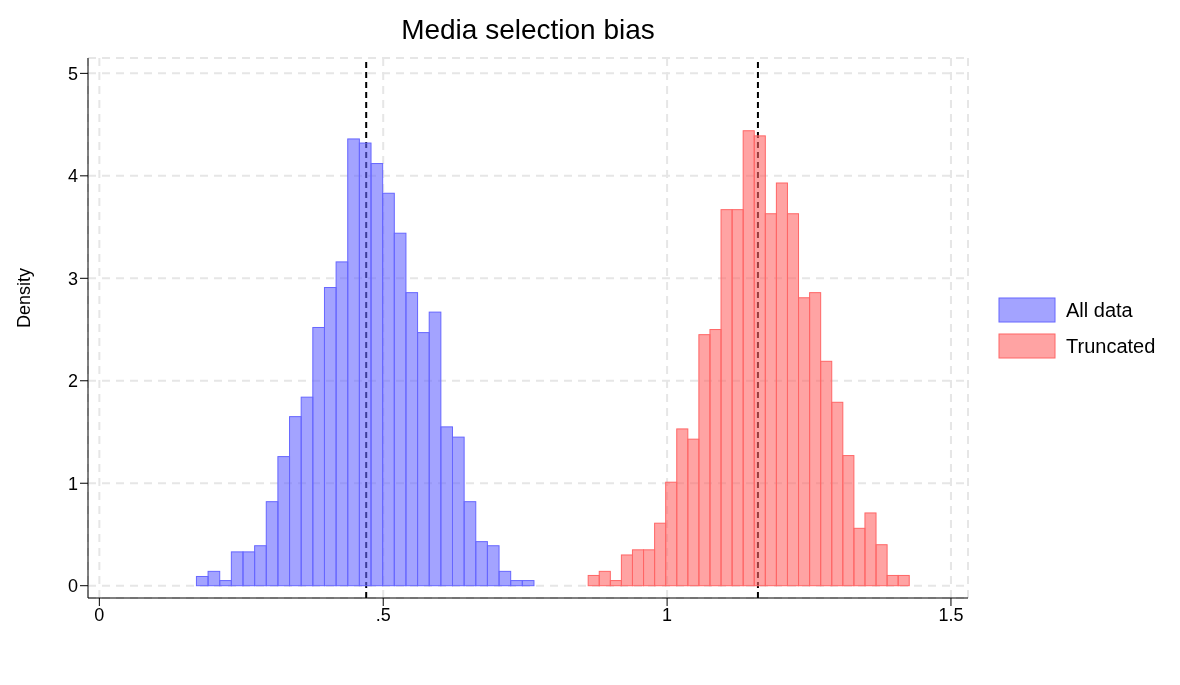 The width and height of the screenshot is (1180, 685). Describe the element at coordinates (72, 176) in the screenshot. I see `y-tick-label: 4` at that location.